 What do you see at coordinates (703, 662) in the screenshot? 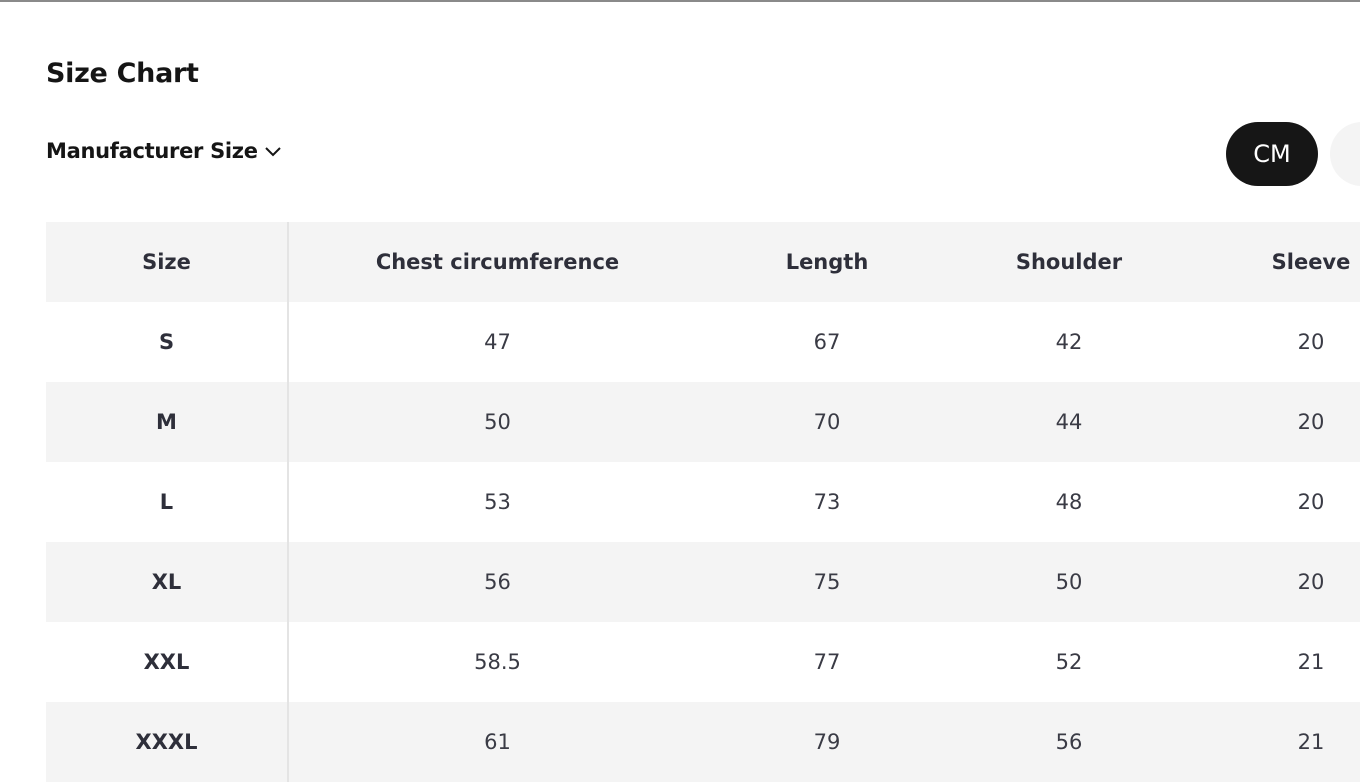
I see `table-row: XXL 58.5 77 52 21` at bounding box center [703, 662].